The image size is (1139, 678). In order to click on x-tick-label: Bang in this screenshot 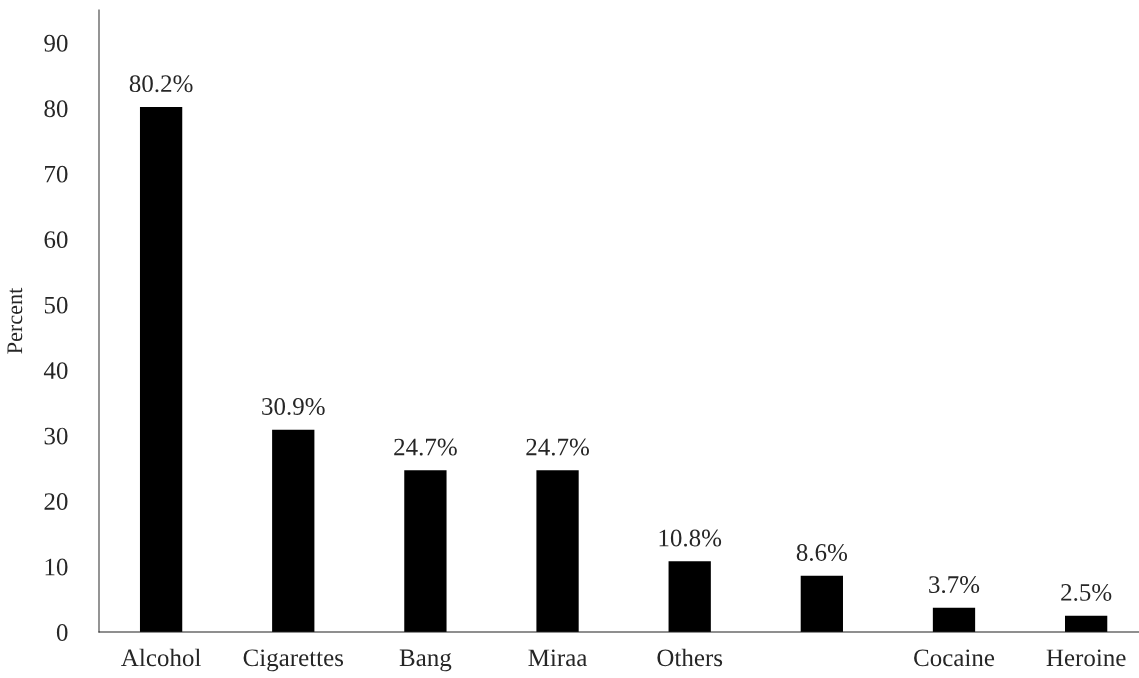, I will do `click(425, 660)`.